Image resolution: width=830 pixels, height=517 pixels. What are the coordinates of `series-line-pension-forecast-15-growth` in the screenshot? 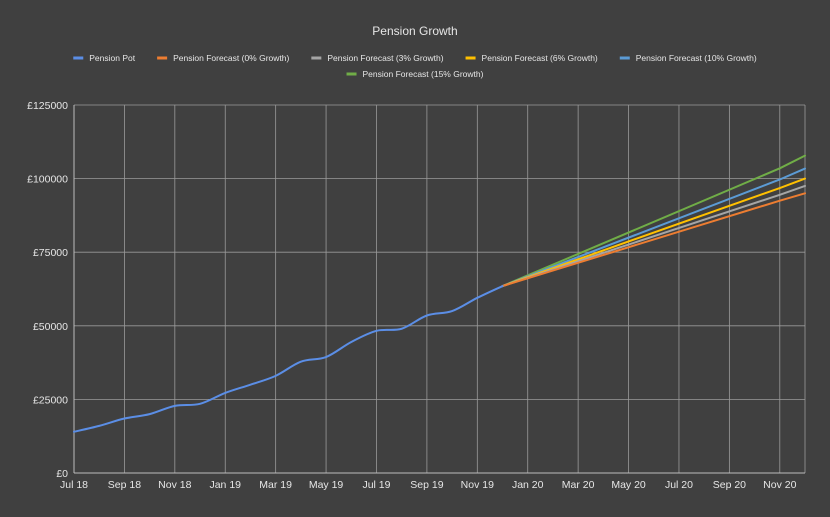 It's located at (653, 221).